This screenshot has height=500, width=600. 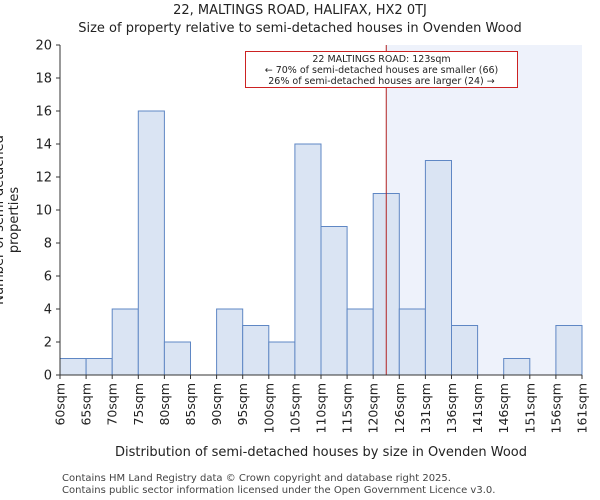 I want to click on x-tick-label: 70sqm, so click(x=112, y=404).